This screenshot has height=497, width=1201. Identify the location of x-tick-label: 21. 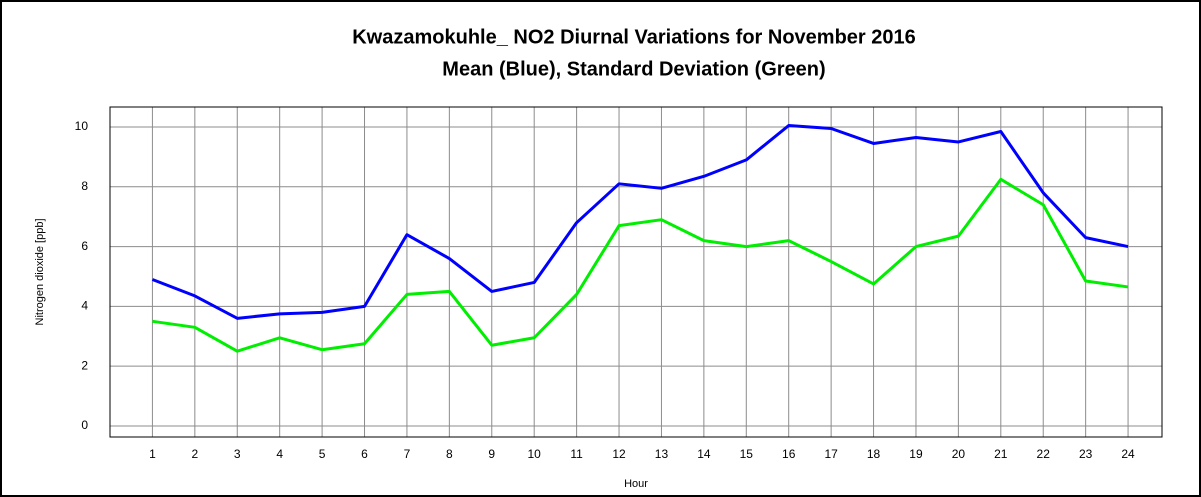
(1001, 454).